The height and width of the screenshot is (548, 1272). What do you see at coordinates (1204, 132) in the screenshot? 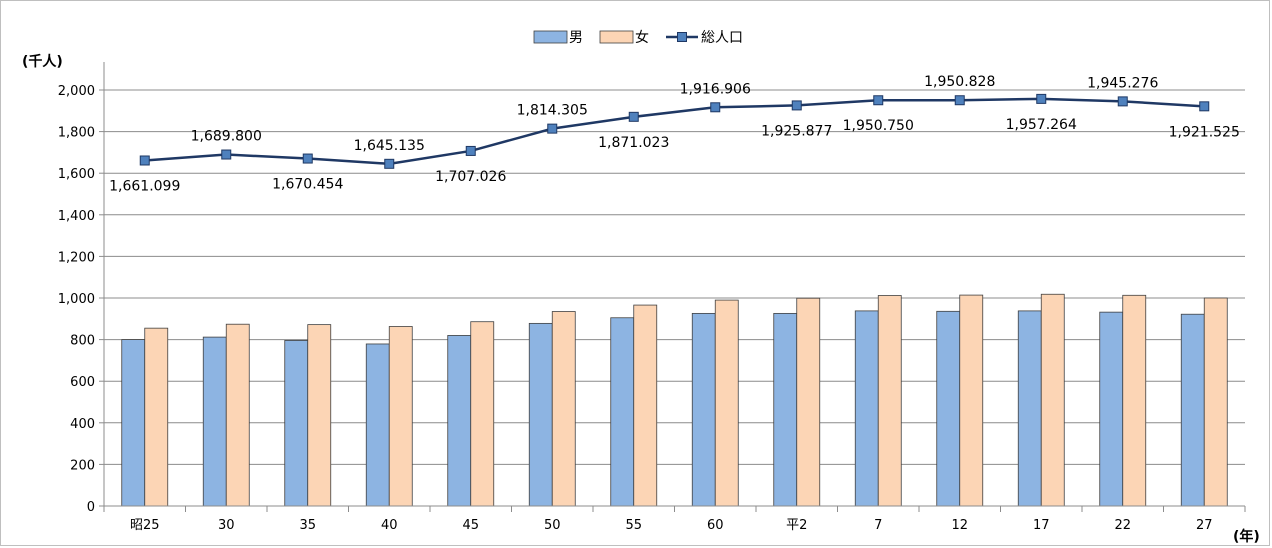
I see `data-label: 1,921.525` at bounding box center [1204, 132].